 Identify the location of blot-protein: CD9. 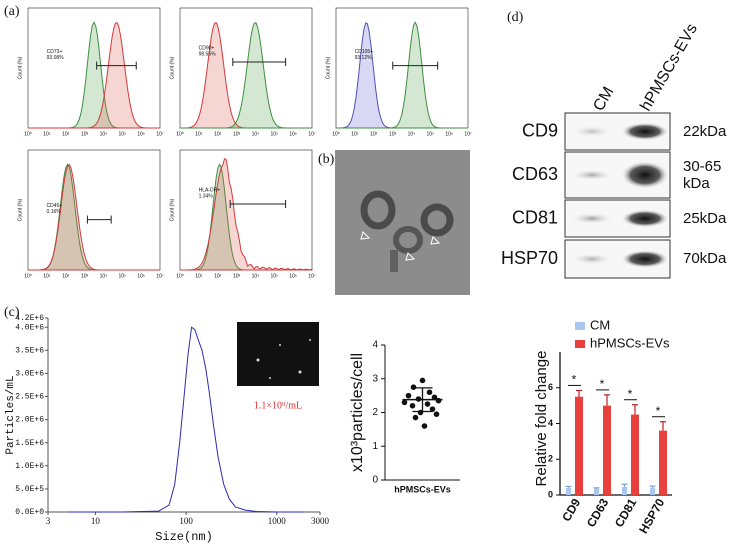
(540, 130).